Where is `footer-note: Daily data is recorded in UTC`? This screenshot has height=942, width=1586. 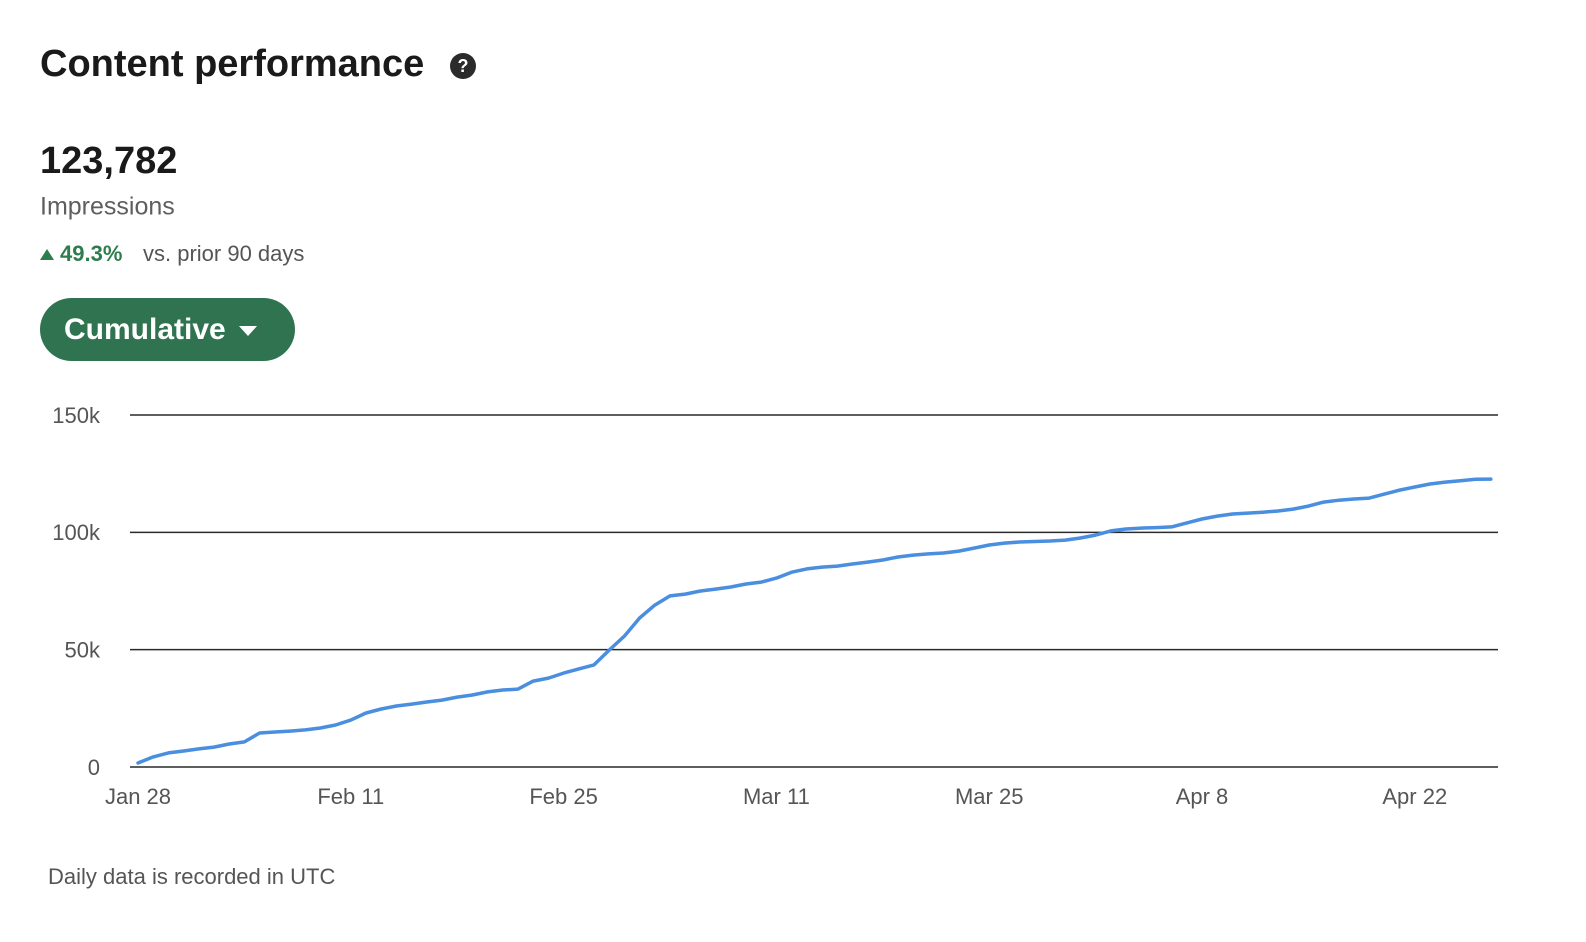
footer-note: Daily data is recorded in UTC is located at coordinates (191, 876).